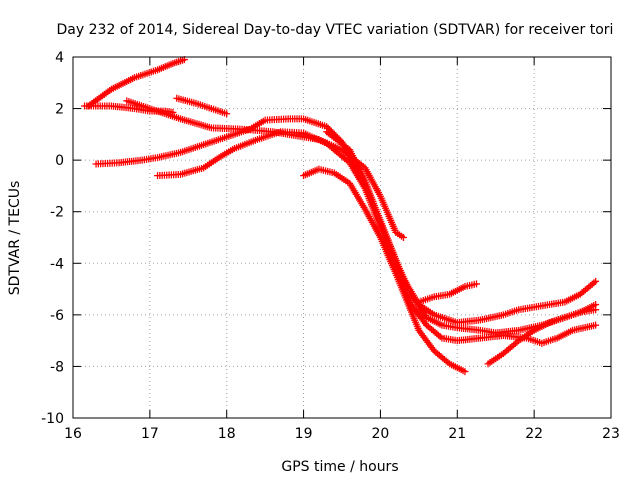  What do you see at coordinates (611, 434) in the screenshot?
I see `x-tick-label: 23` at bounding box center [611, 434].